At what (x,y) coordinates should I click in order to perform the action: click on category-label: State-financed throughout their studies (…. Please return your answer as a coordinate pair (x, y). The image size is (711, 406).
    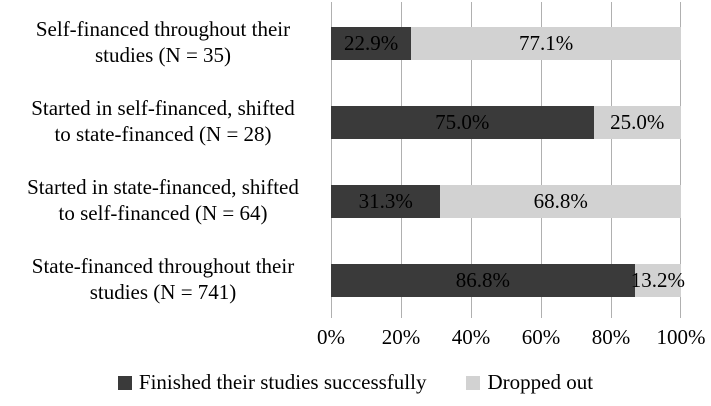
    Looking at the image, I should click on (163, 278).